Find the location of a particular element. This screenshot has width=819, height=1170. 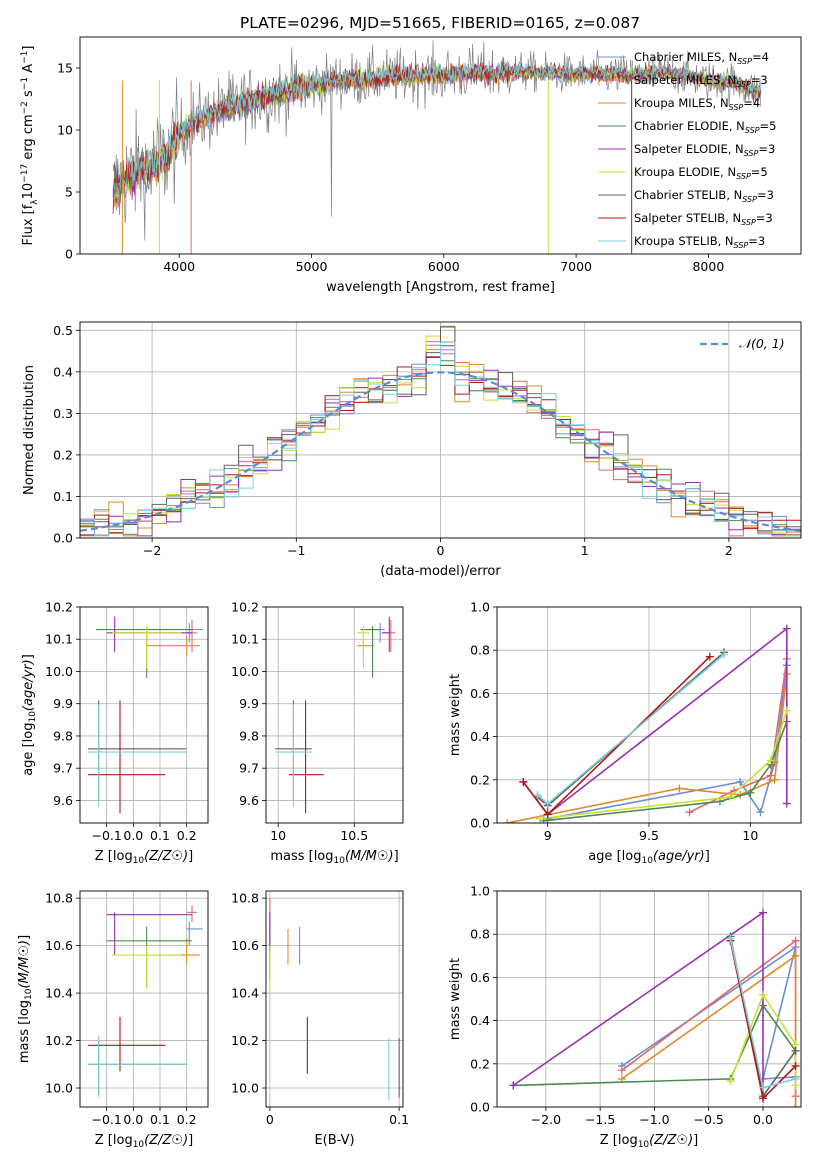

spectrum-y-label: Flux [fλ10−17 erg cm−2 s−1 A−1] is located at coordinates (30, 146).